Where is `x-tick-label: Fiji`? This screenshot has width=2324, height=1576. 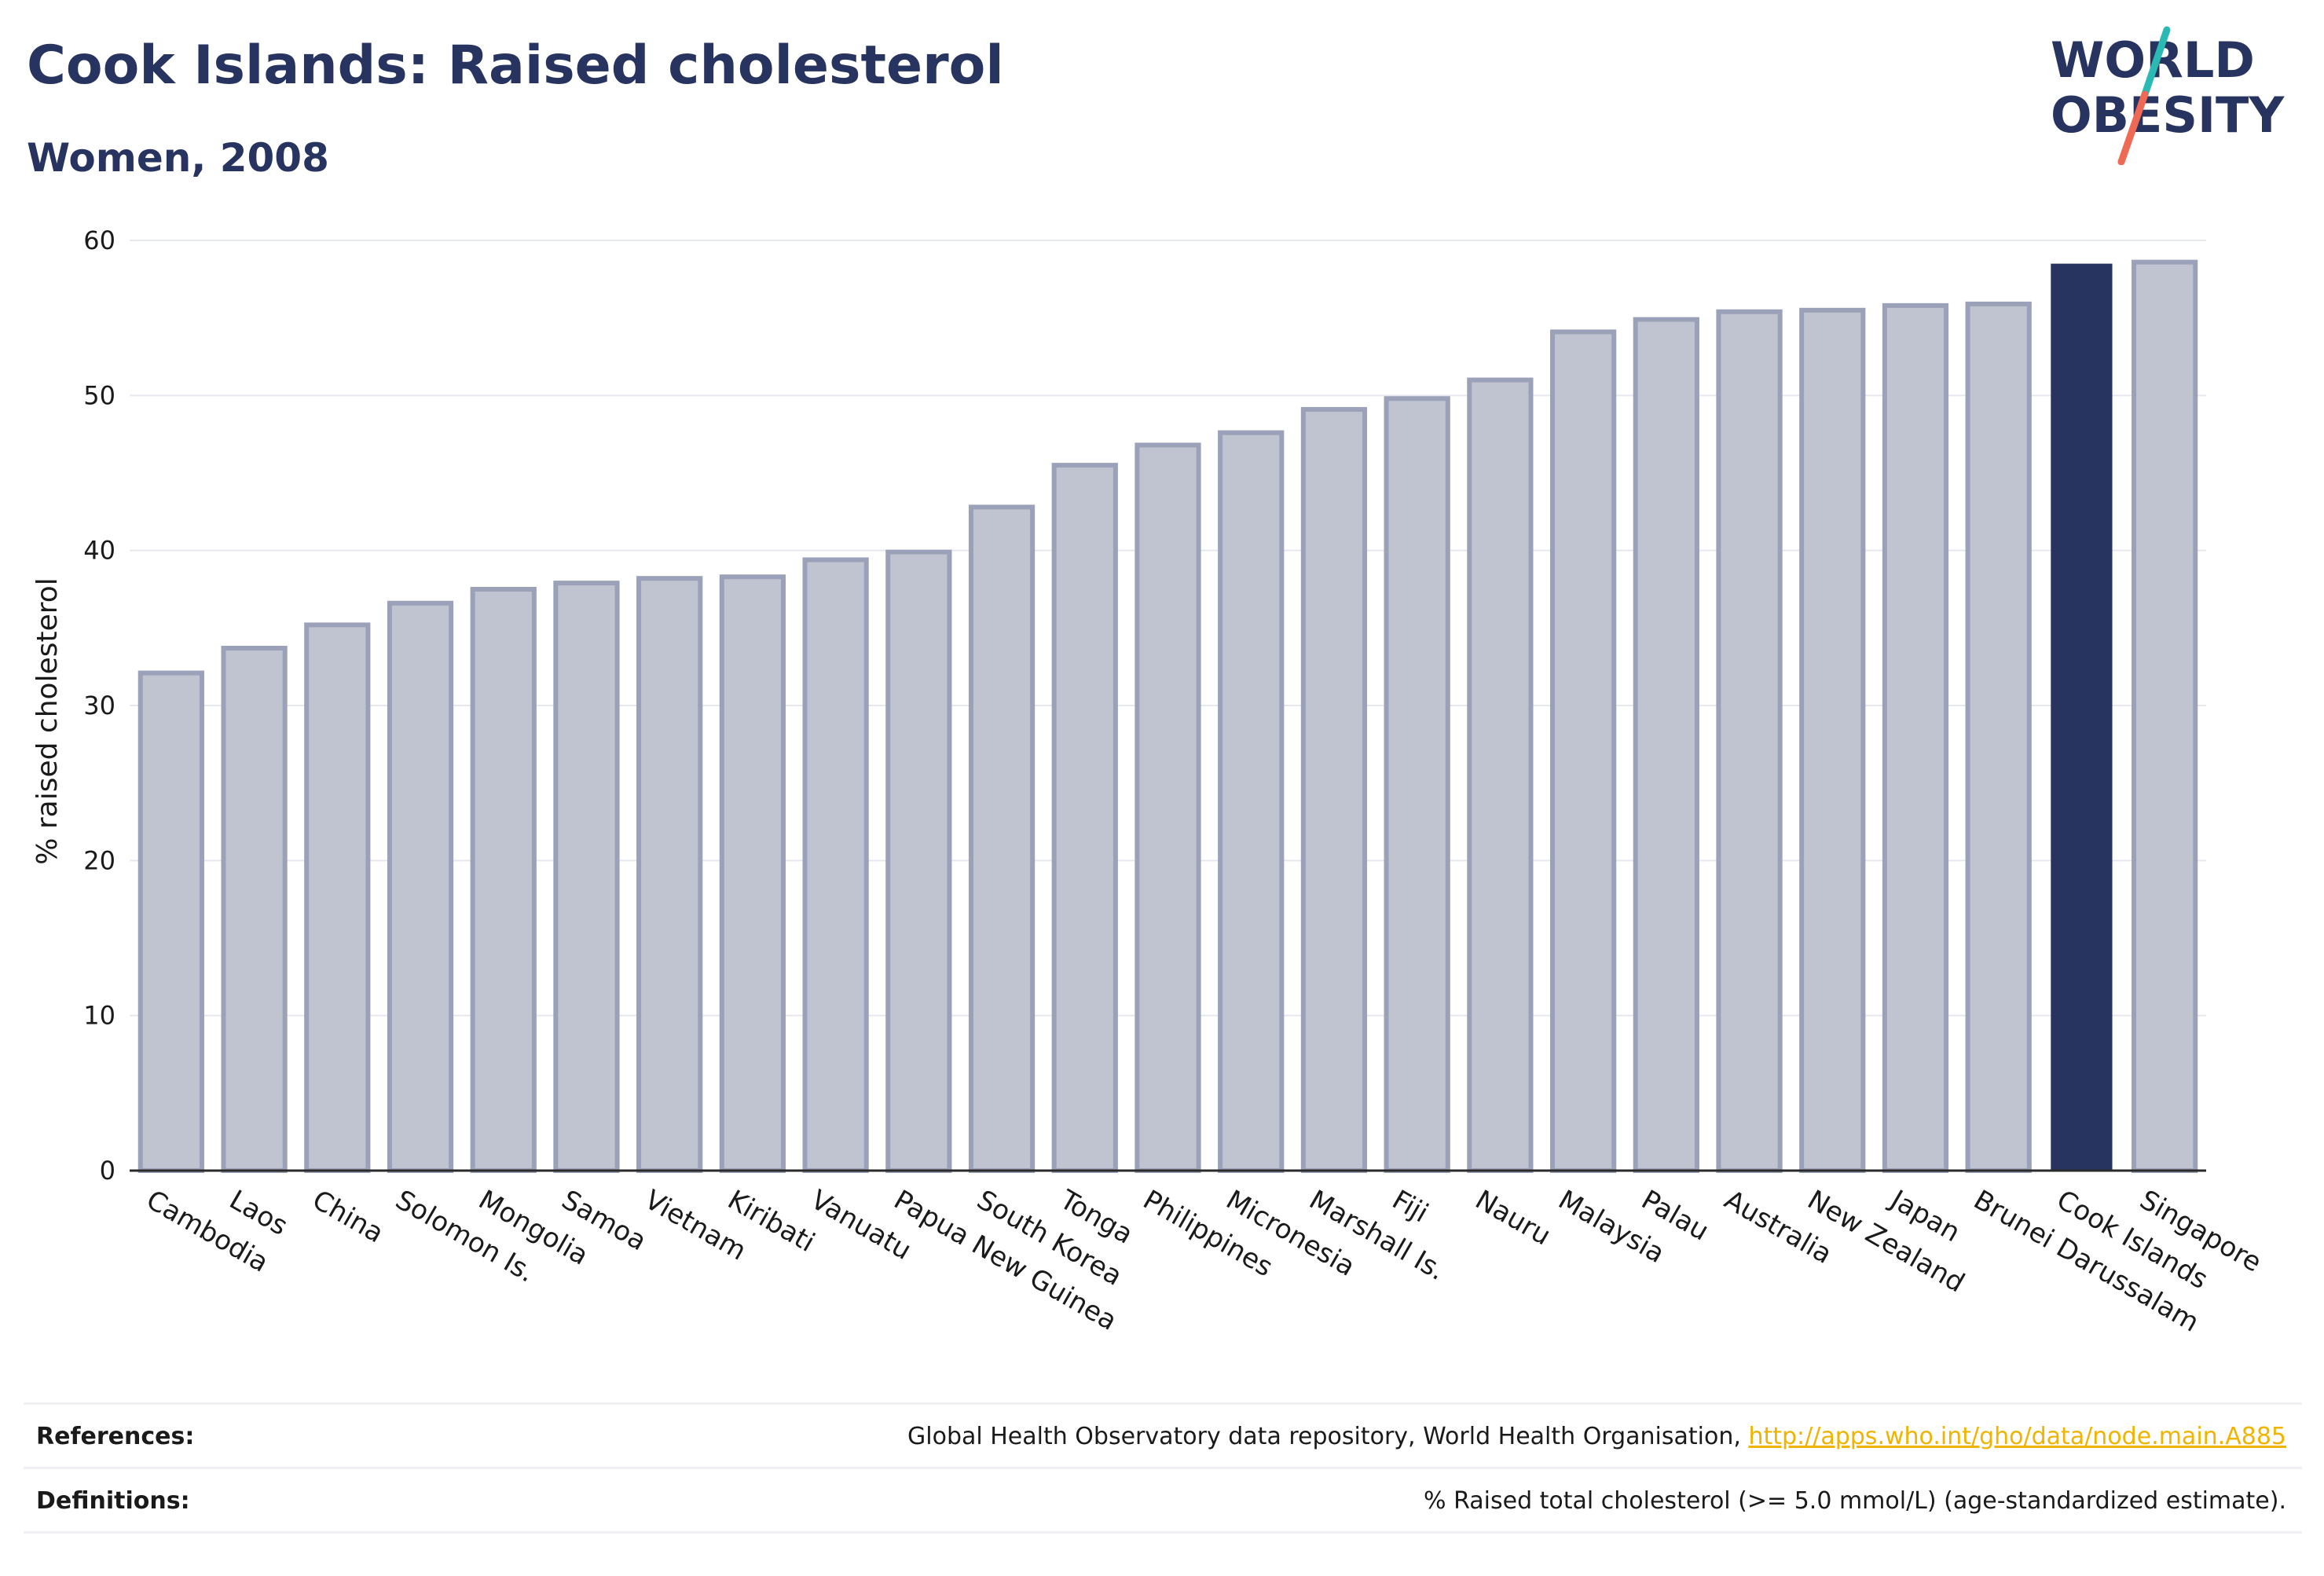
x-tick-label: Fiji is located at coordinates (1410, 1206).